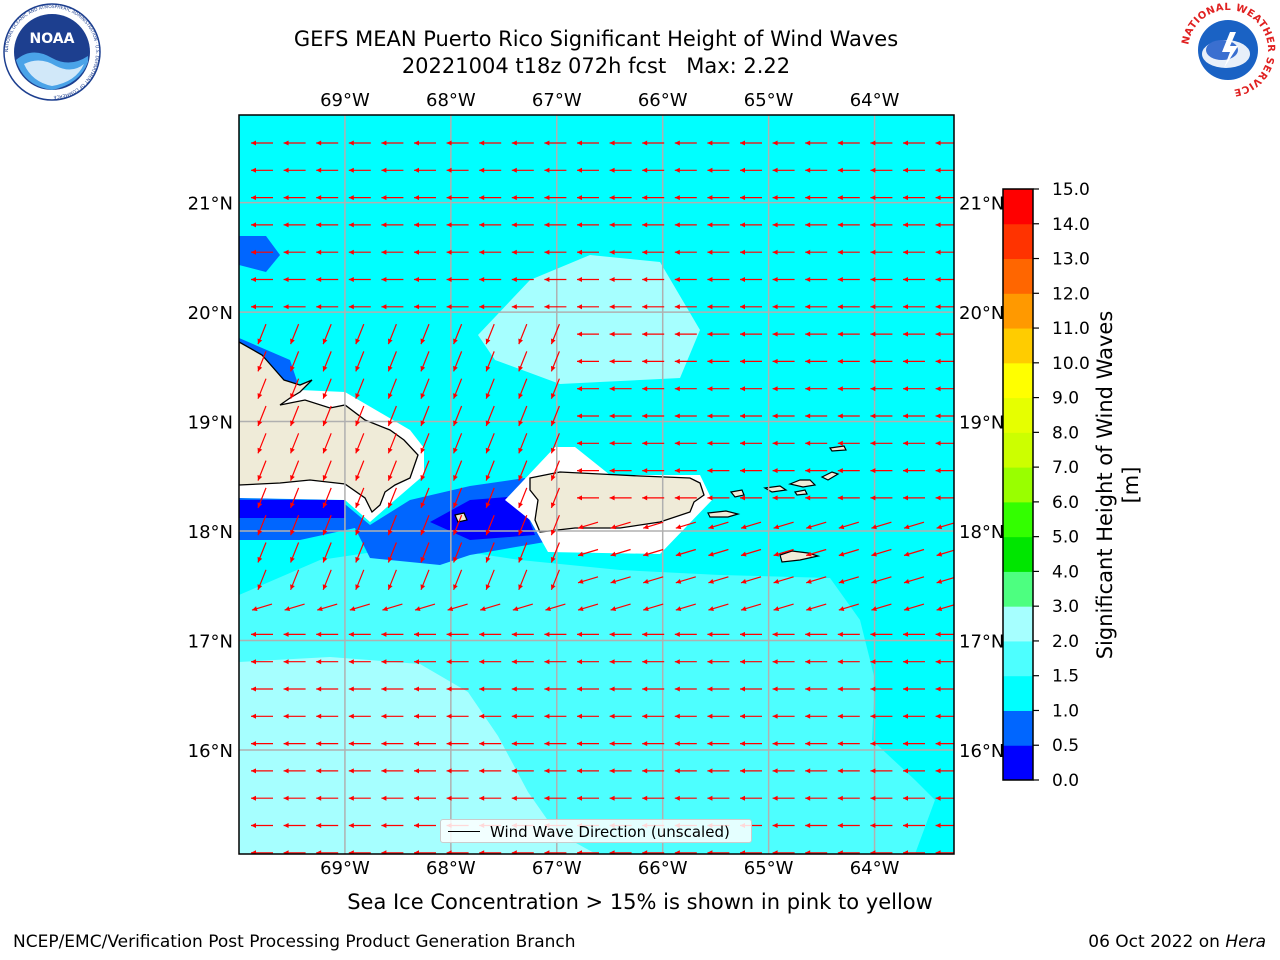 This screenshot has height=960, width=1280. Describe the element at coordinates (1065, 468) in the screenshot. I see `colorbar-tick-label: 7.0` at that location.